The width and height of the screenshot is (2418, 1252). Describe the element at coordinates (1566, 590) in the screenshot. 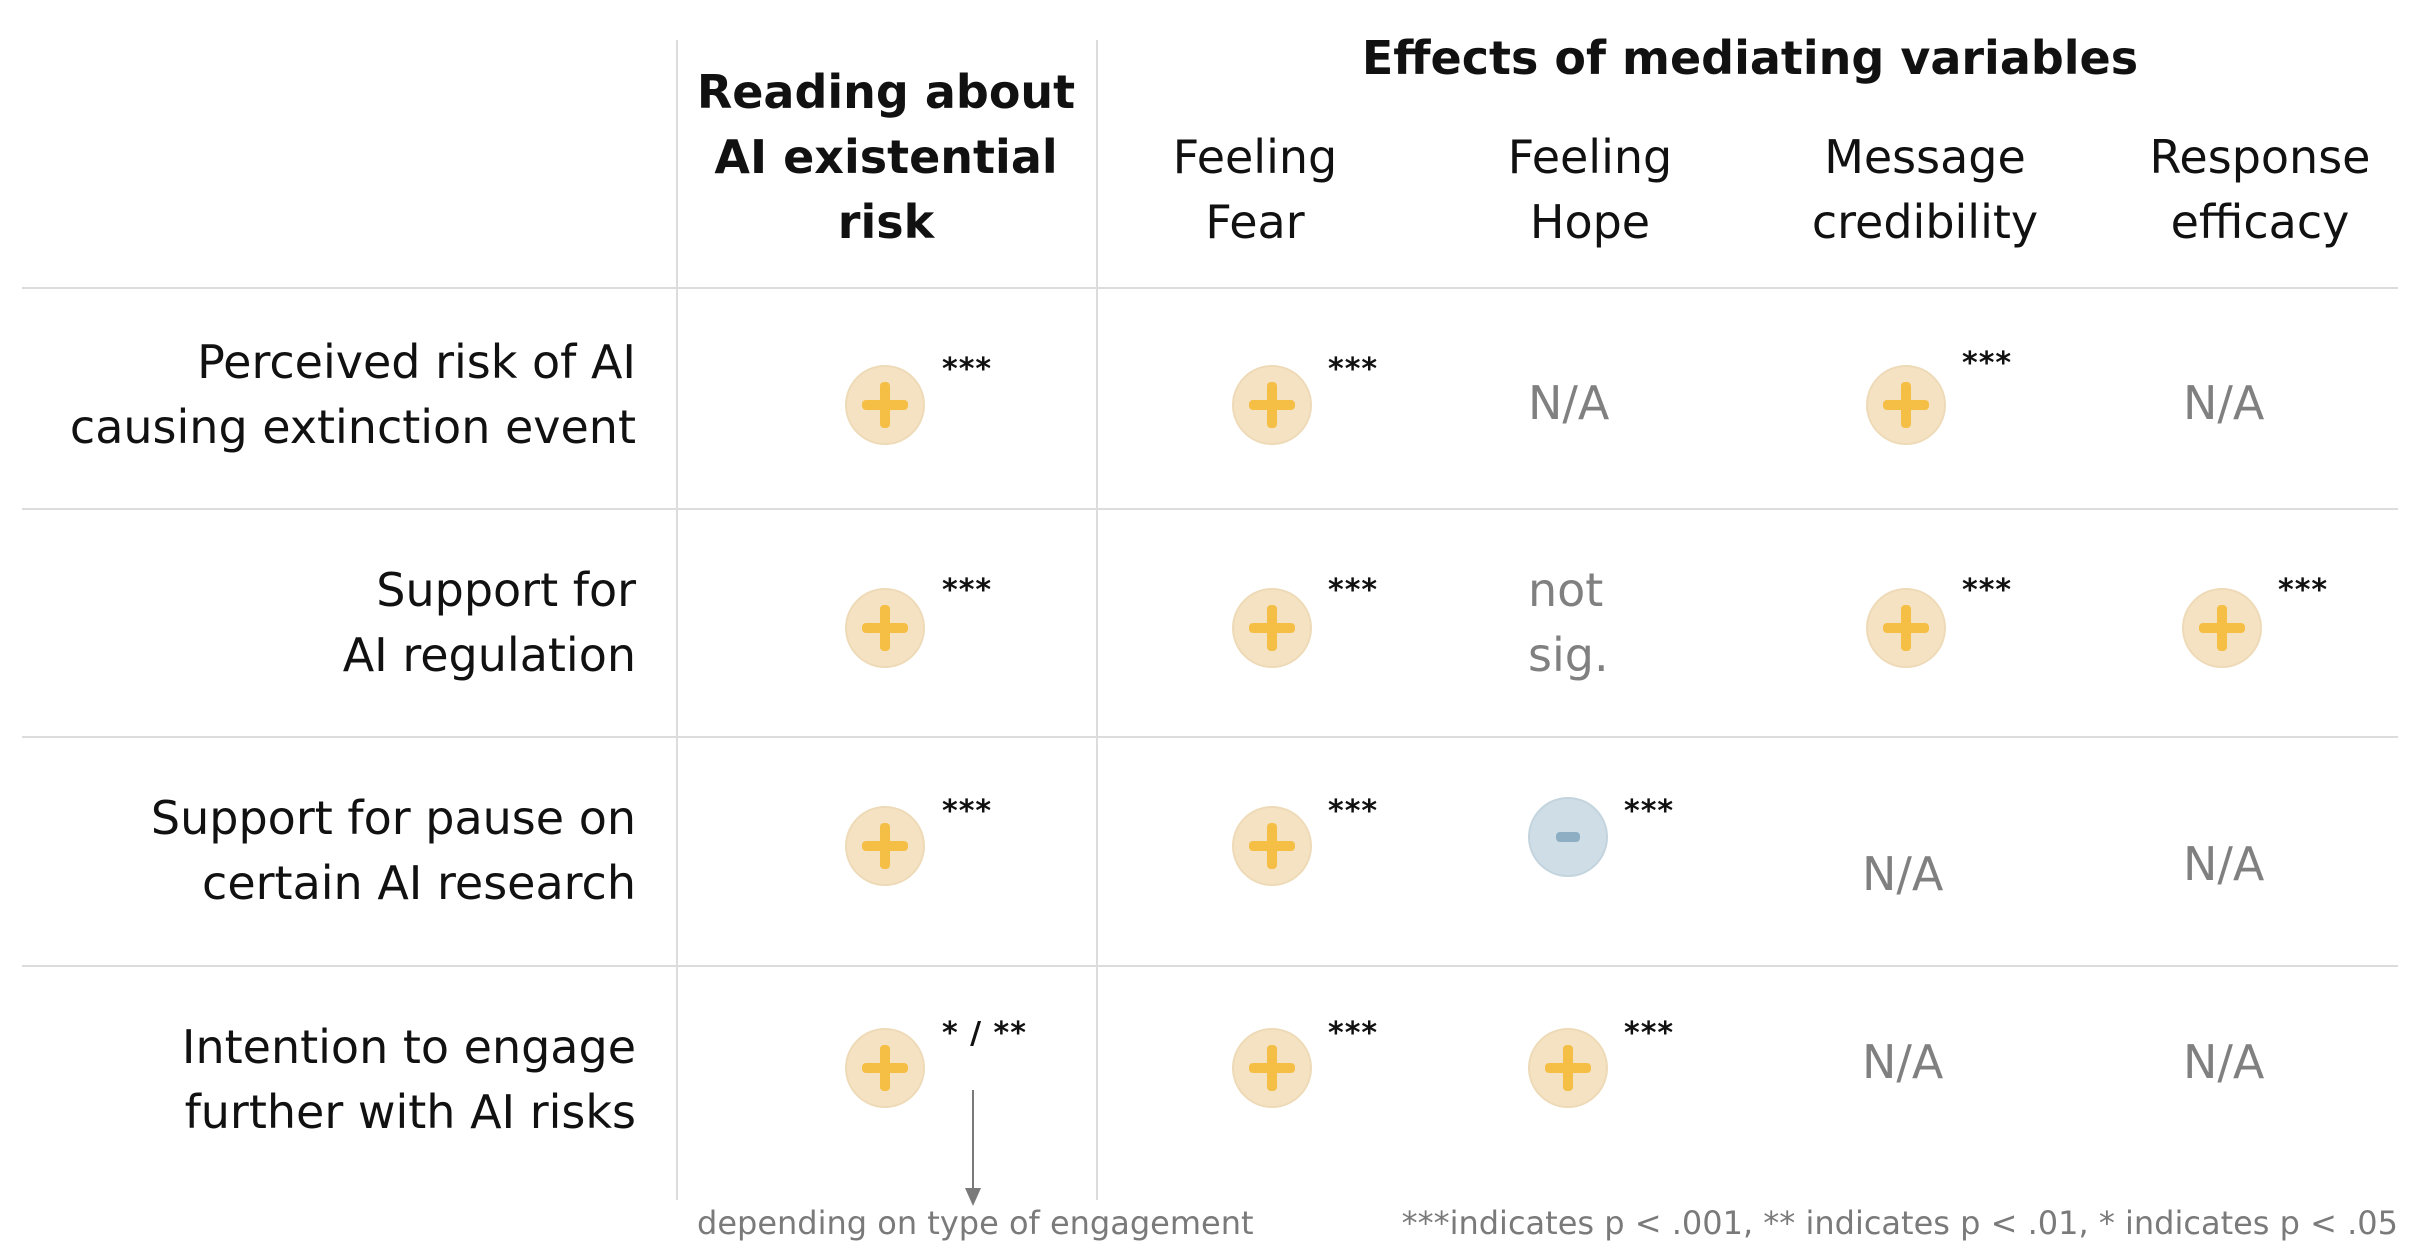

I see `not-sig-line1: not` at that location.